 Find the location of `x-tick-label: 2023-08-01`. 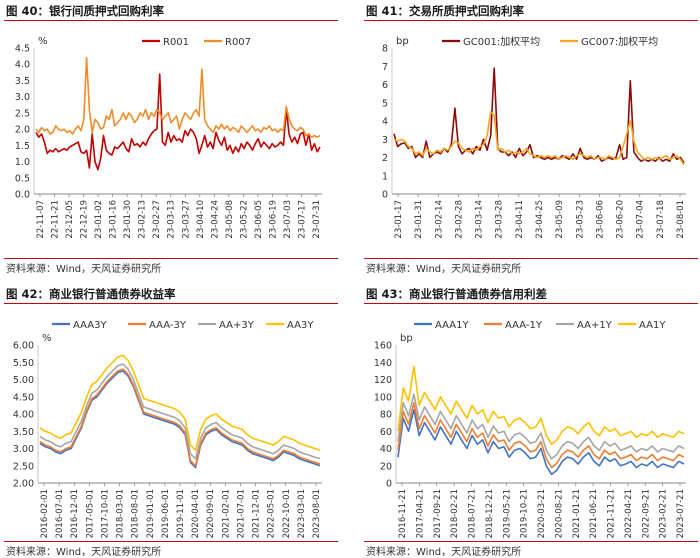

x-tick-label: 2023-08-01 is located at coordinates (317, 513).